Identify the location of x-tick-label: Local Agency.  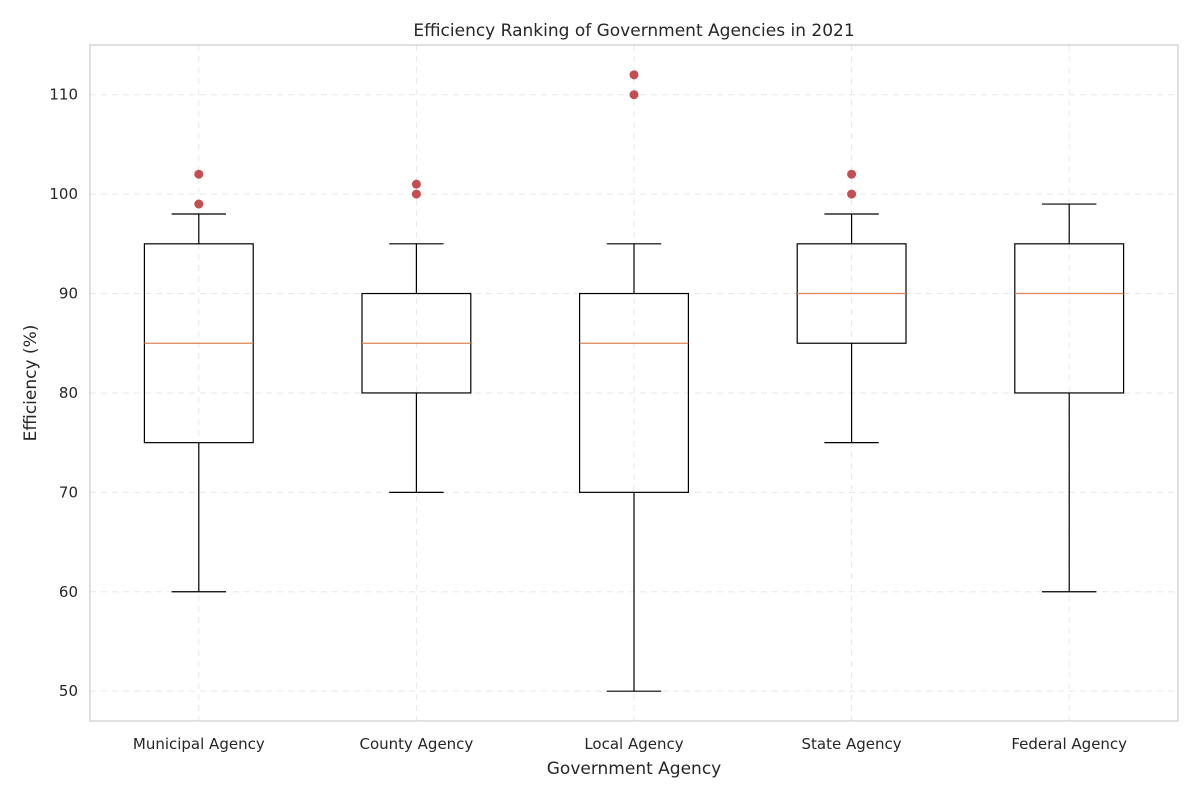
(633, 744).